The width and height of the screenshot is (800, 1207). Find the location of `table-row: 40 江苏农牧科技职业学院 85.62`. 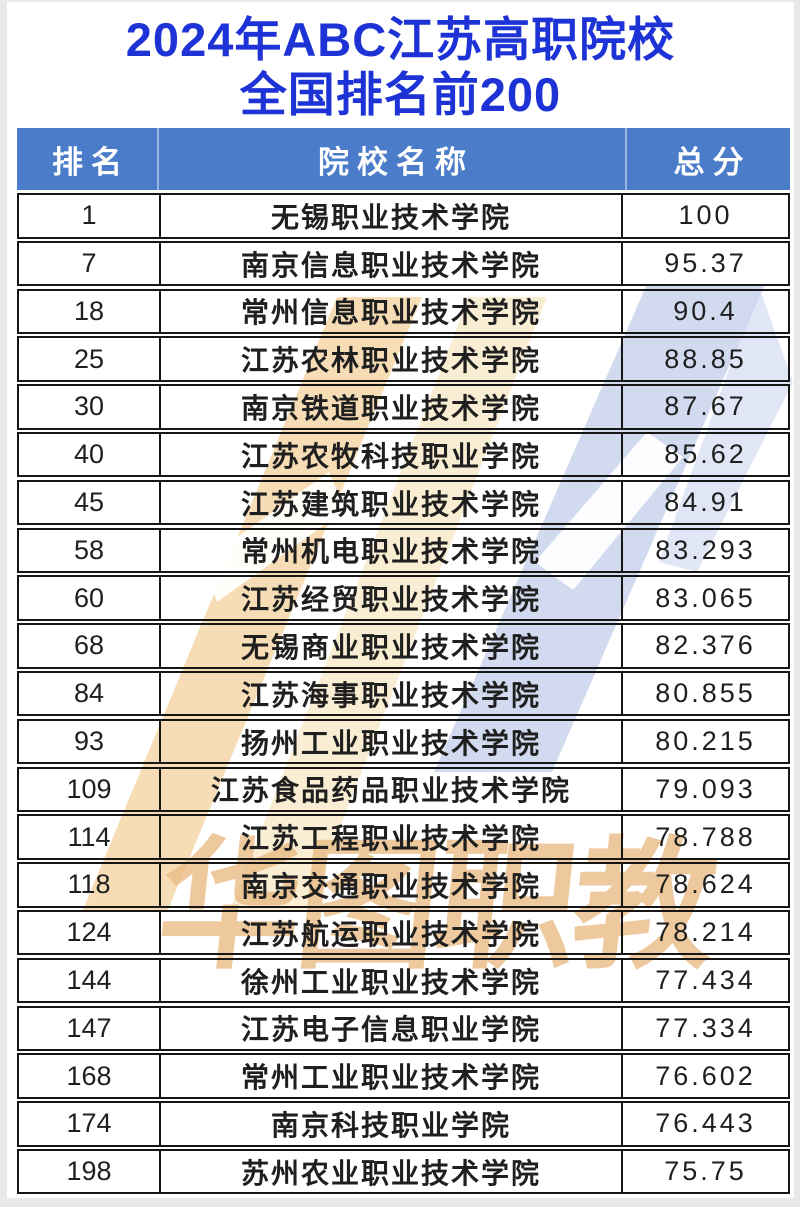

table-row: 40 江苏农牧科技职业学院 85.62 is located at coordinates (403, 454).